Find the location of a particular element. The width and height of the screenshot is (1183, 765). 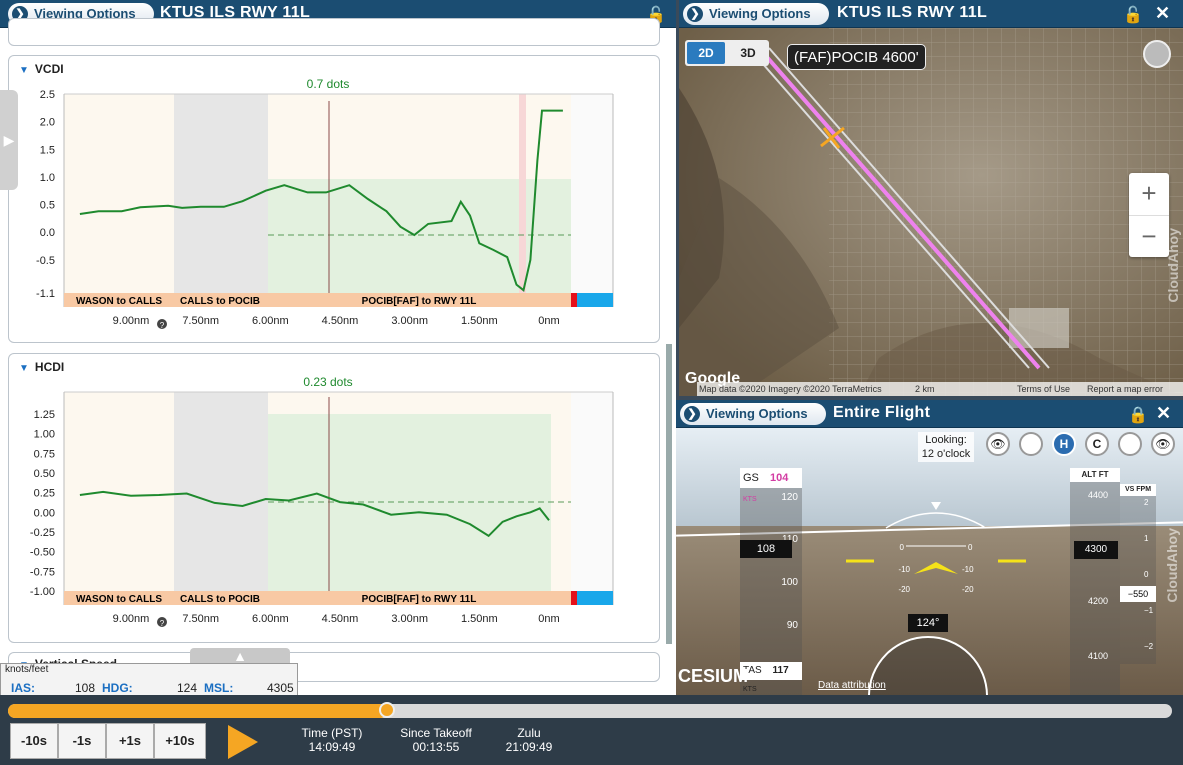

y-tick-label: 0.25 is located at coordinates (44, 494).